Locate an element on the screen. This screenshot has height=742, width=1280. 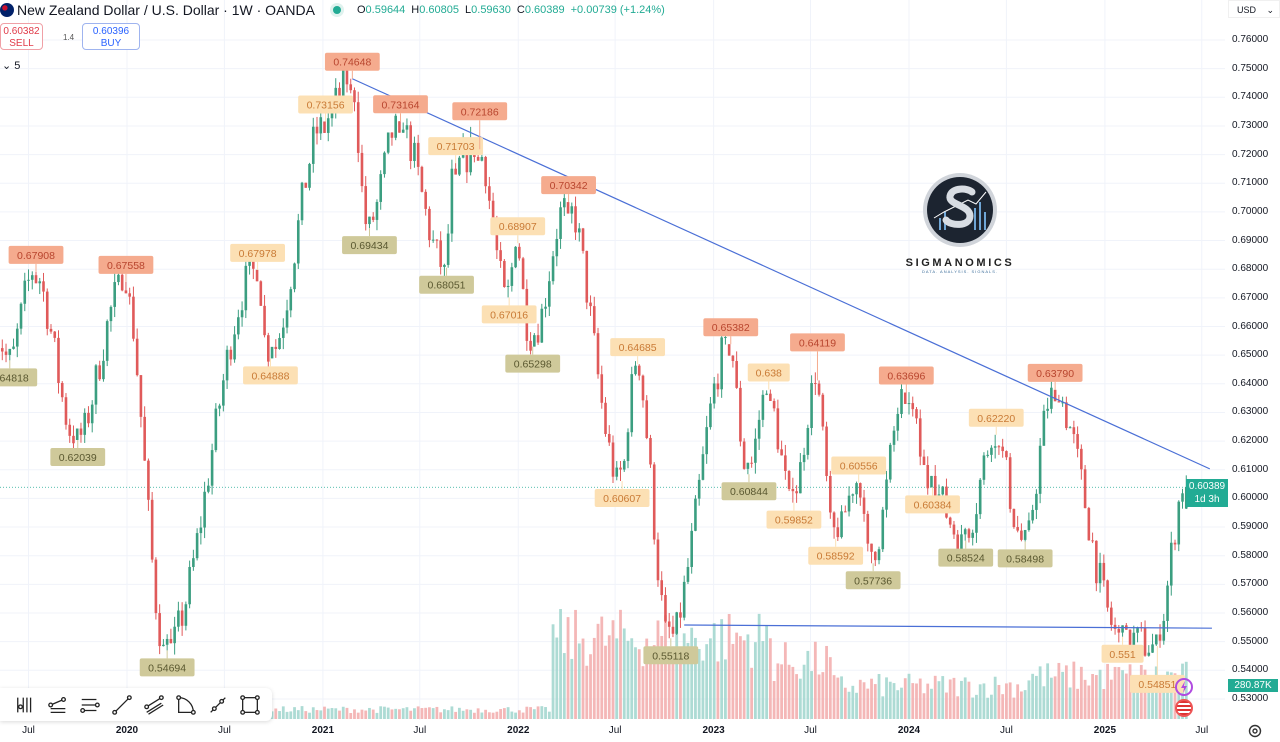
pivot-label-low: 0.64888 is located at coordinates (270, 371).